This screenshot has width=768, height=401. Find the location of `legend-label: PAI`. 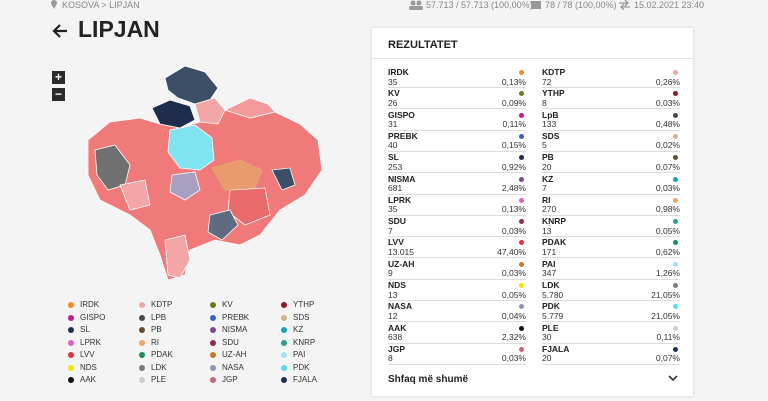

legend-label: PAI is located at coordinates (299, 354).